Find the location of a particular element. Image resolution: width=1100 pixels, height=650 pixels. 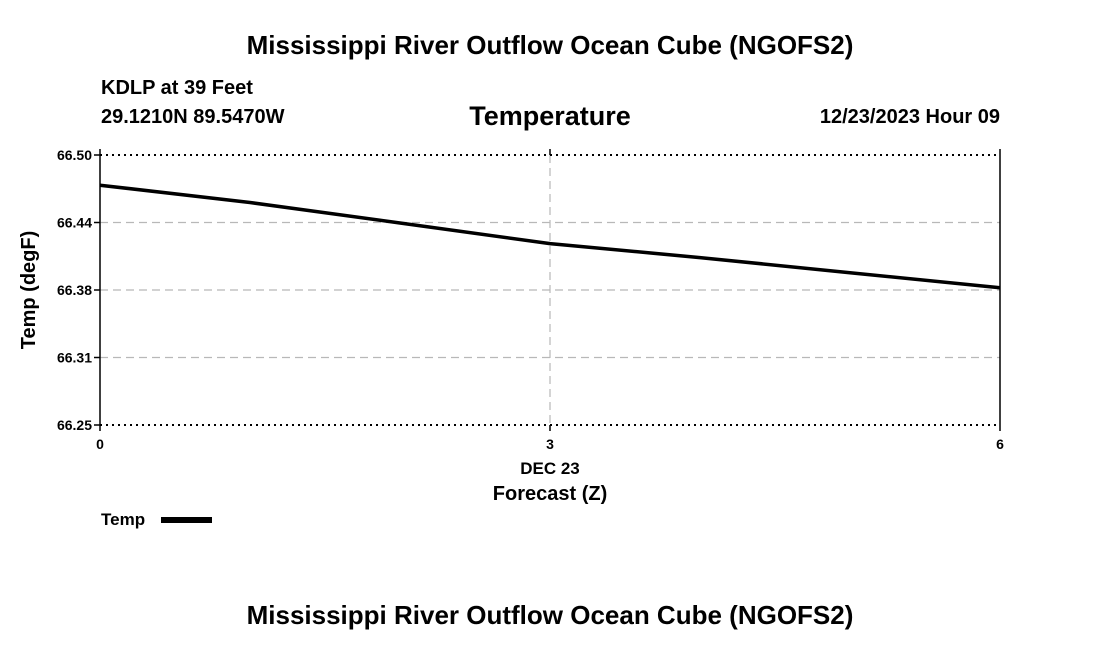

series-layer is located at coordinates (550, 236).